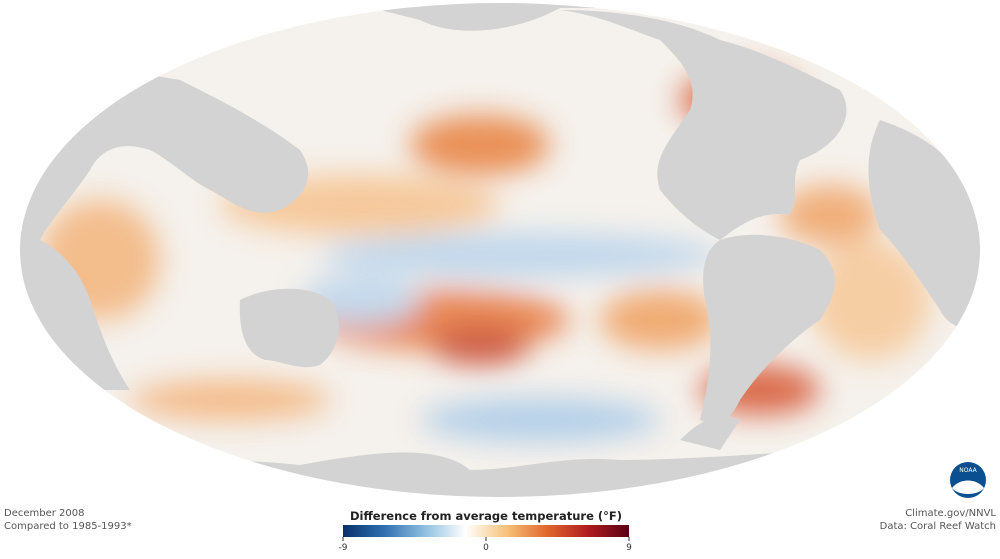 The height and width of the screenshot is (559, 1000). Describe the element at coordinates (44, 513) in the screenshot. I see `date: December 2008` at that location.